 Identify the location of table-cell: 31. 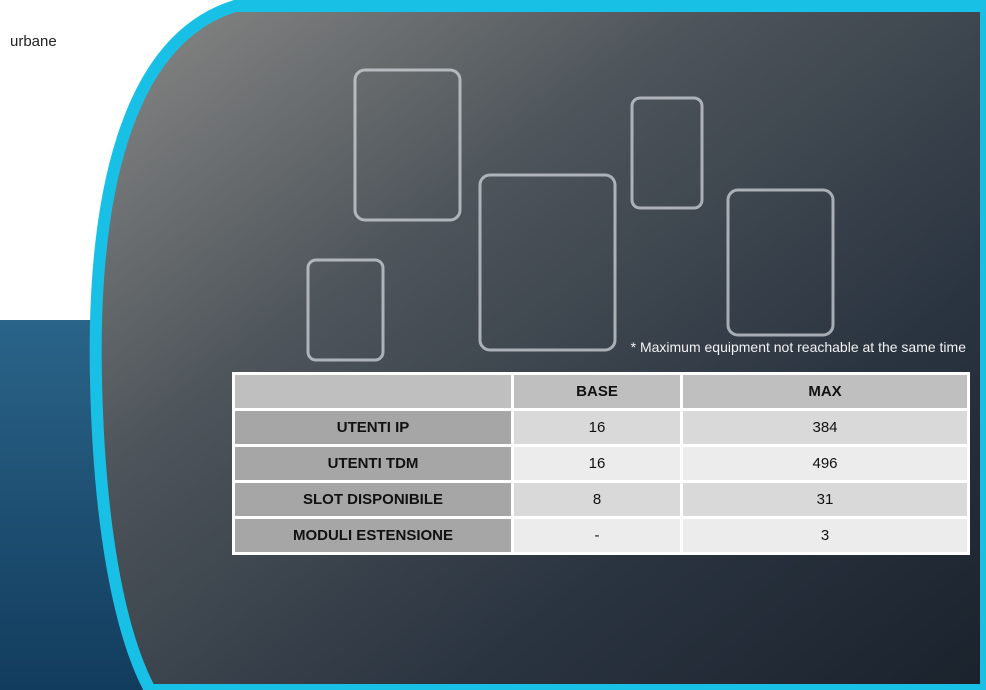
(825, 499).